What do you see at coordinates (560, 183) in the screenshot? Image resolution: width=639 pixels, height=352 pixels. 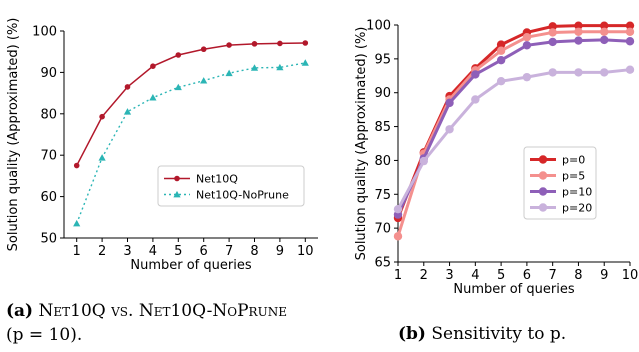 I see `legend: p=0 p=5 p=10 p=20` at bounding box center [560, 183].